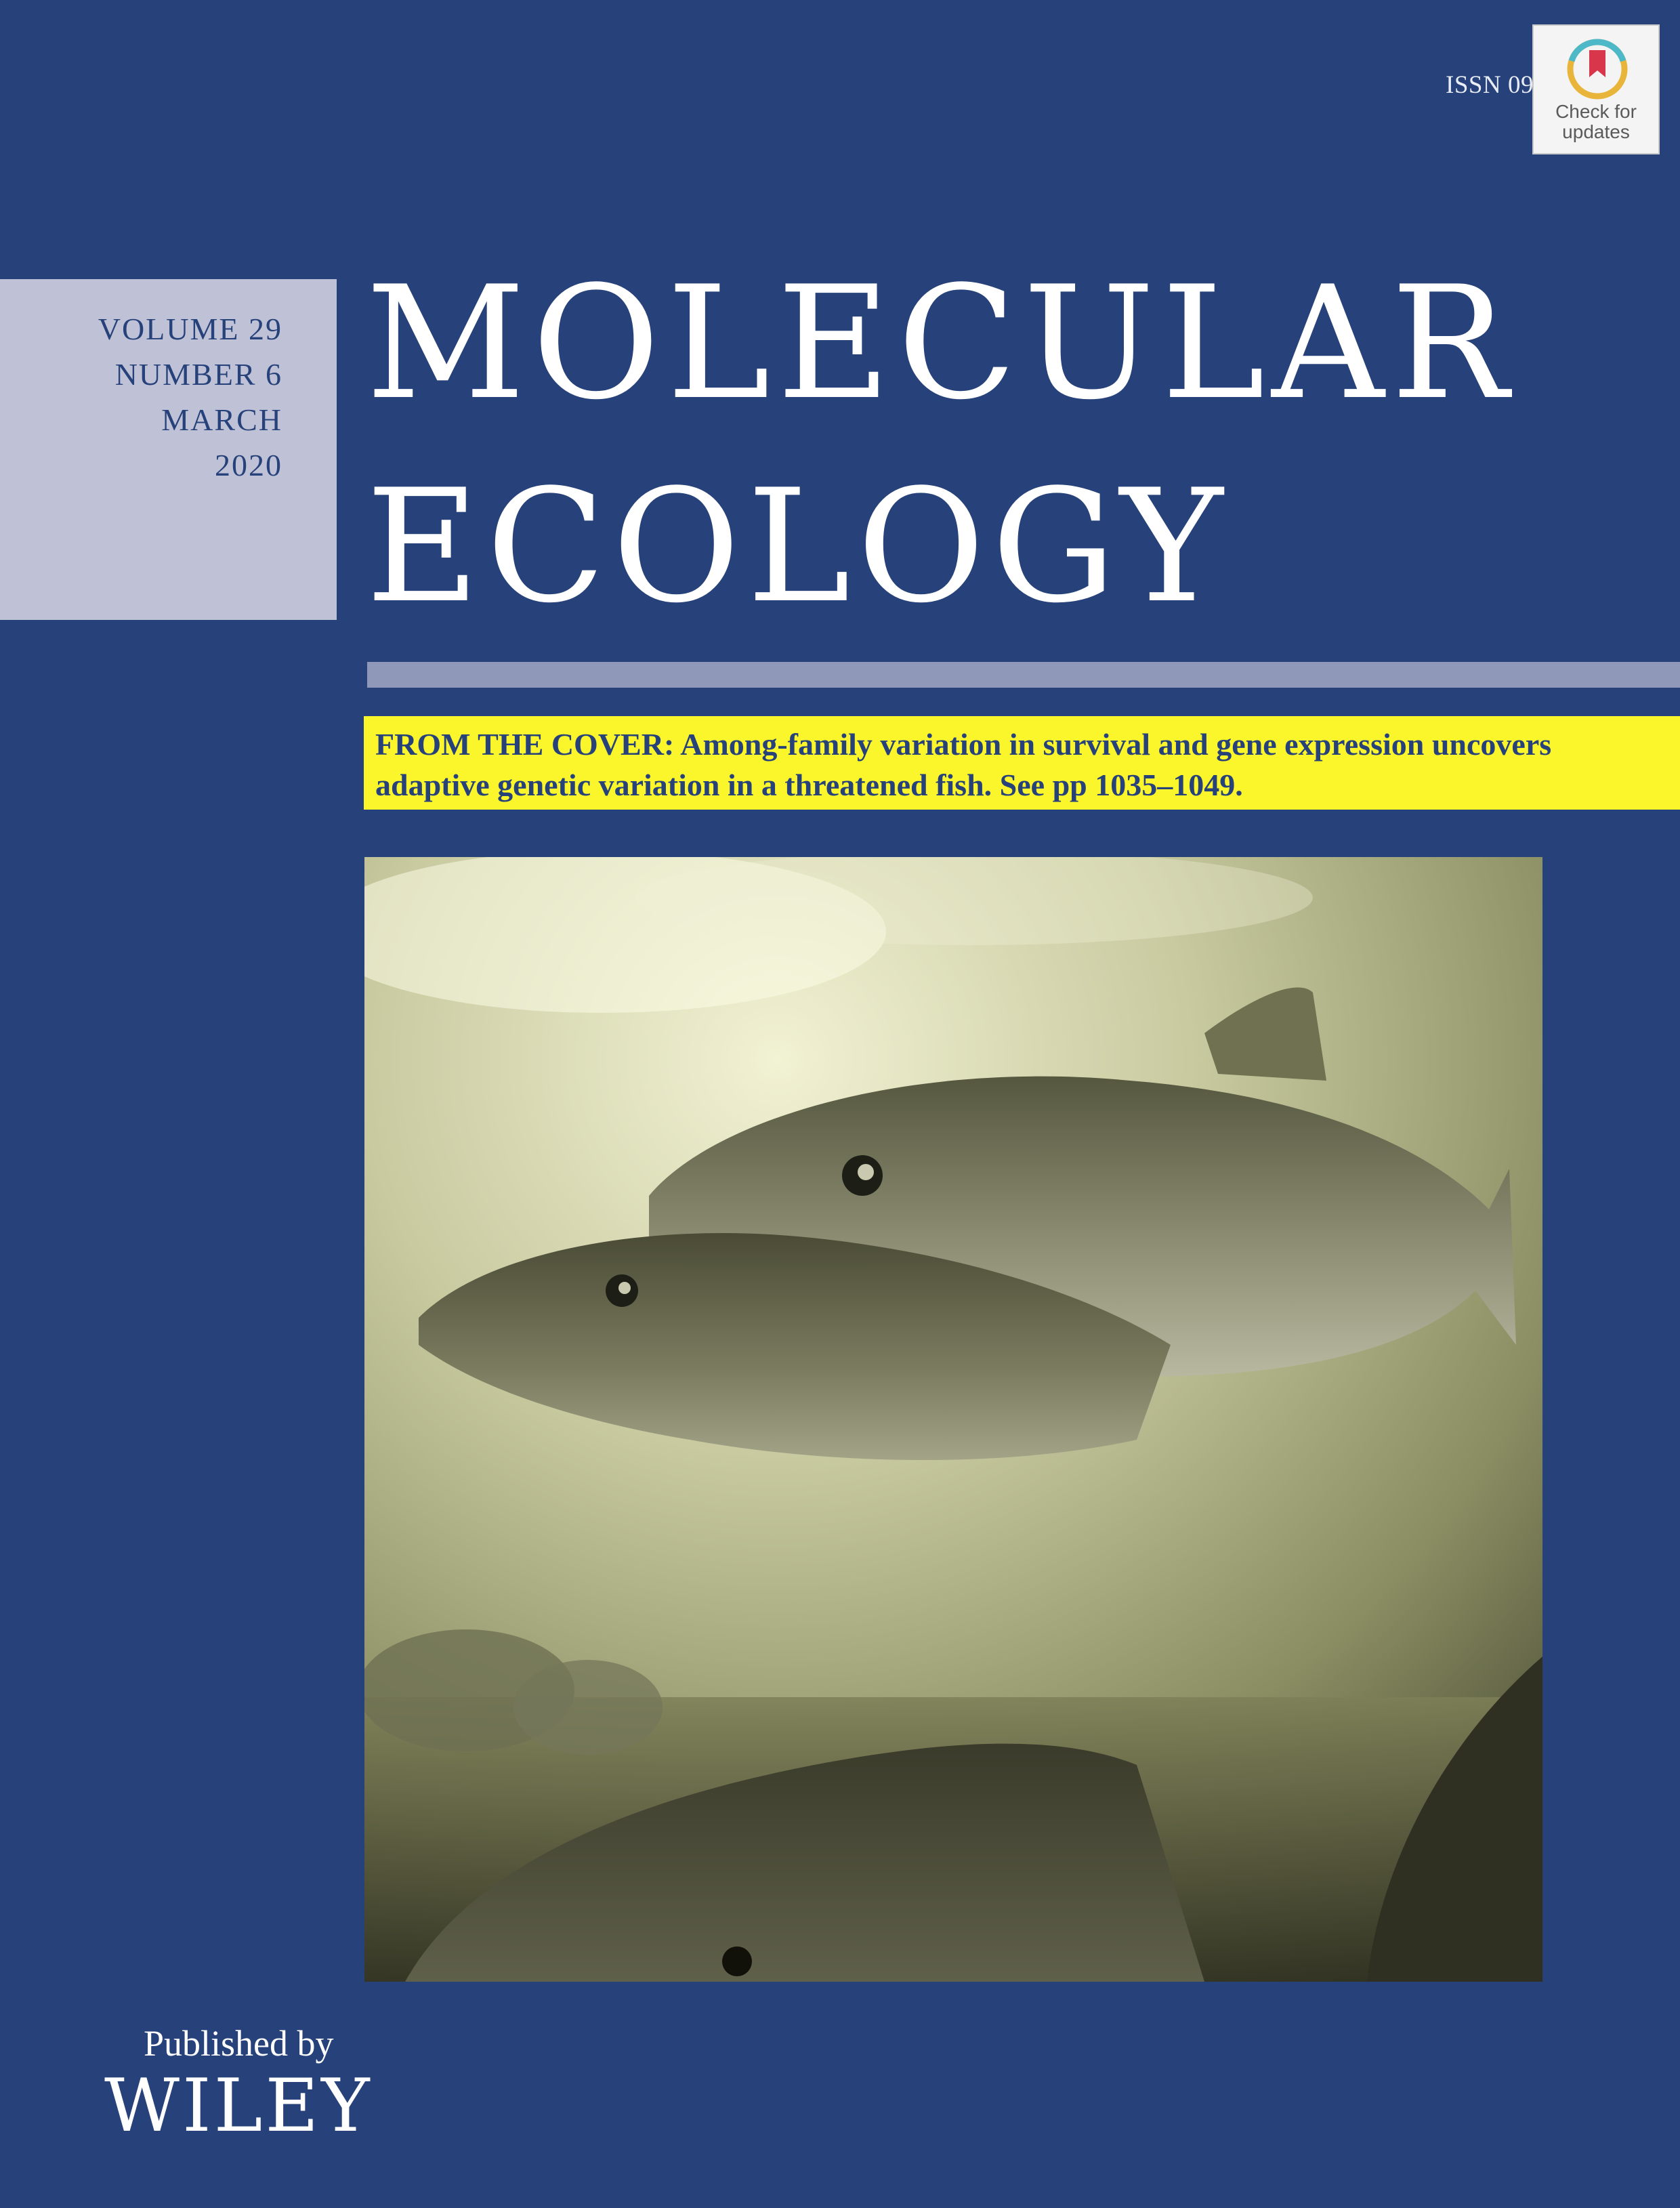  I want to click on check-for-updates-label: Check for updates, so click(1596, 121).